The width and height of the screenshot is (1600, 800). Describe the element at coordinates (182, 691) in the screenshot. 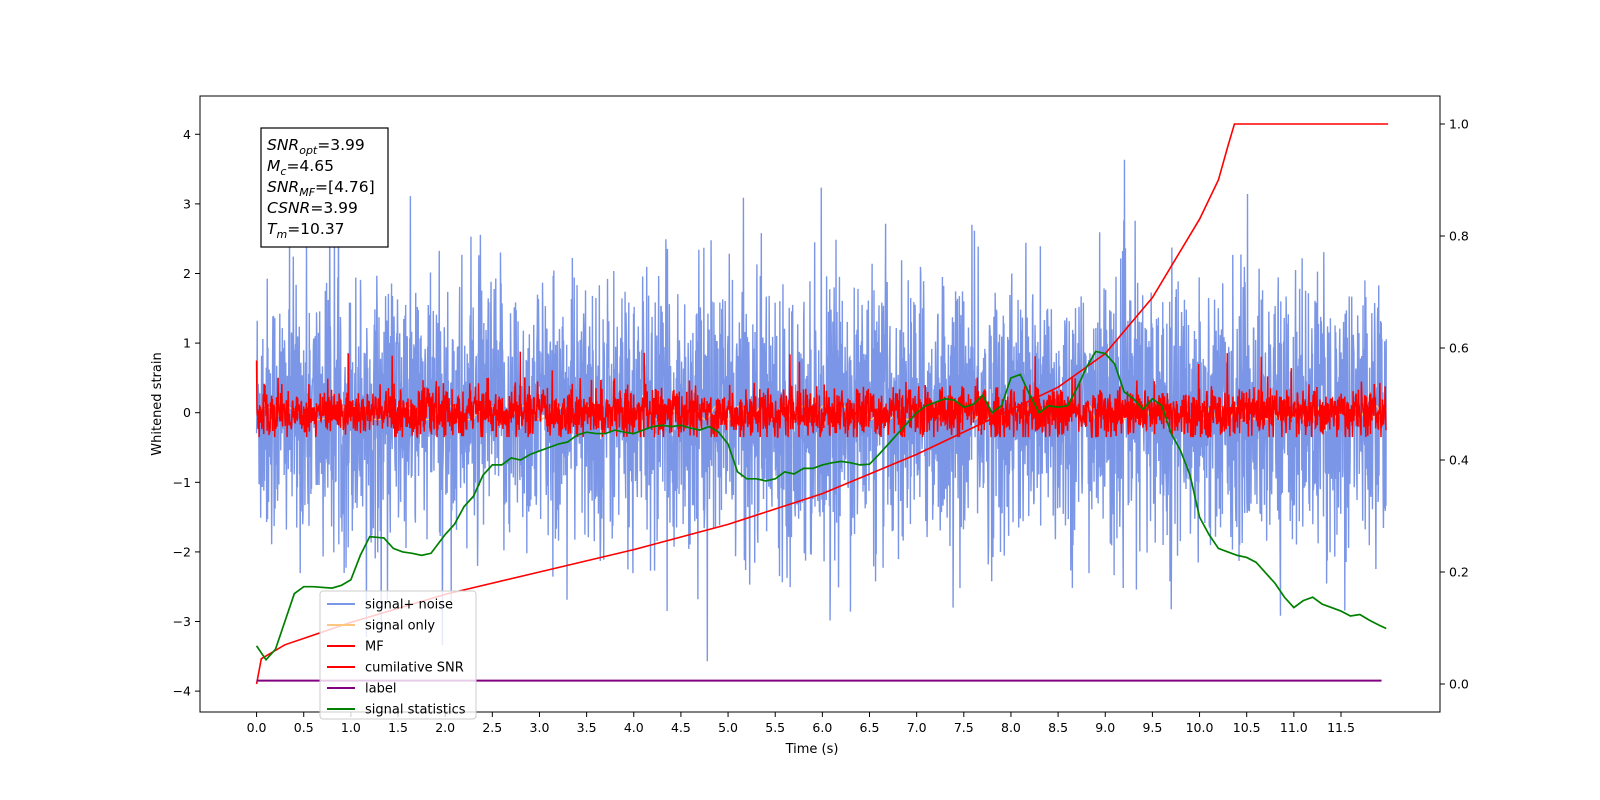

I see `y-tick-label: −4` at that location.